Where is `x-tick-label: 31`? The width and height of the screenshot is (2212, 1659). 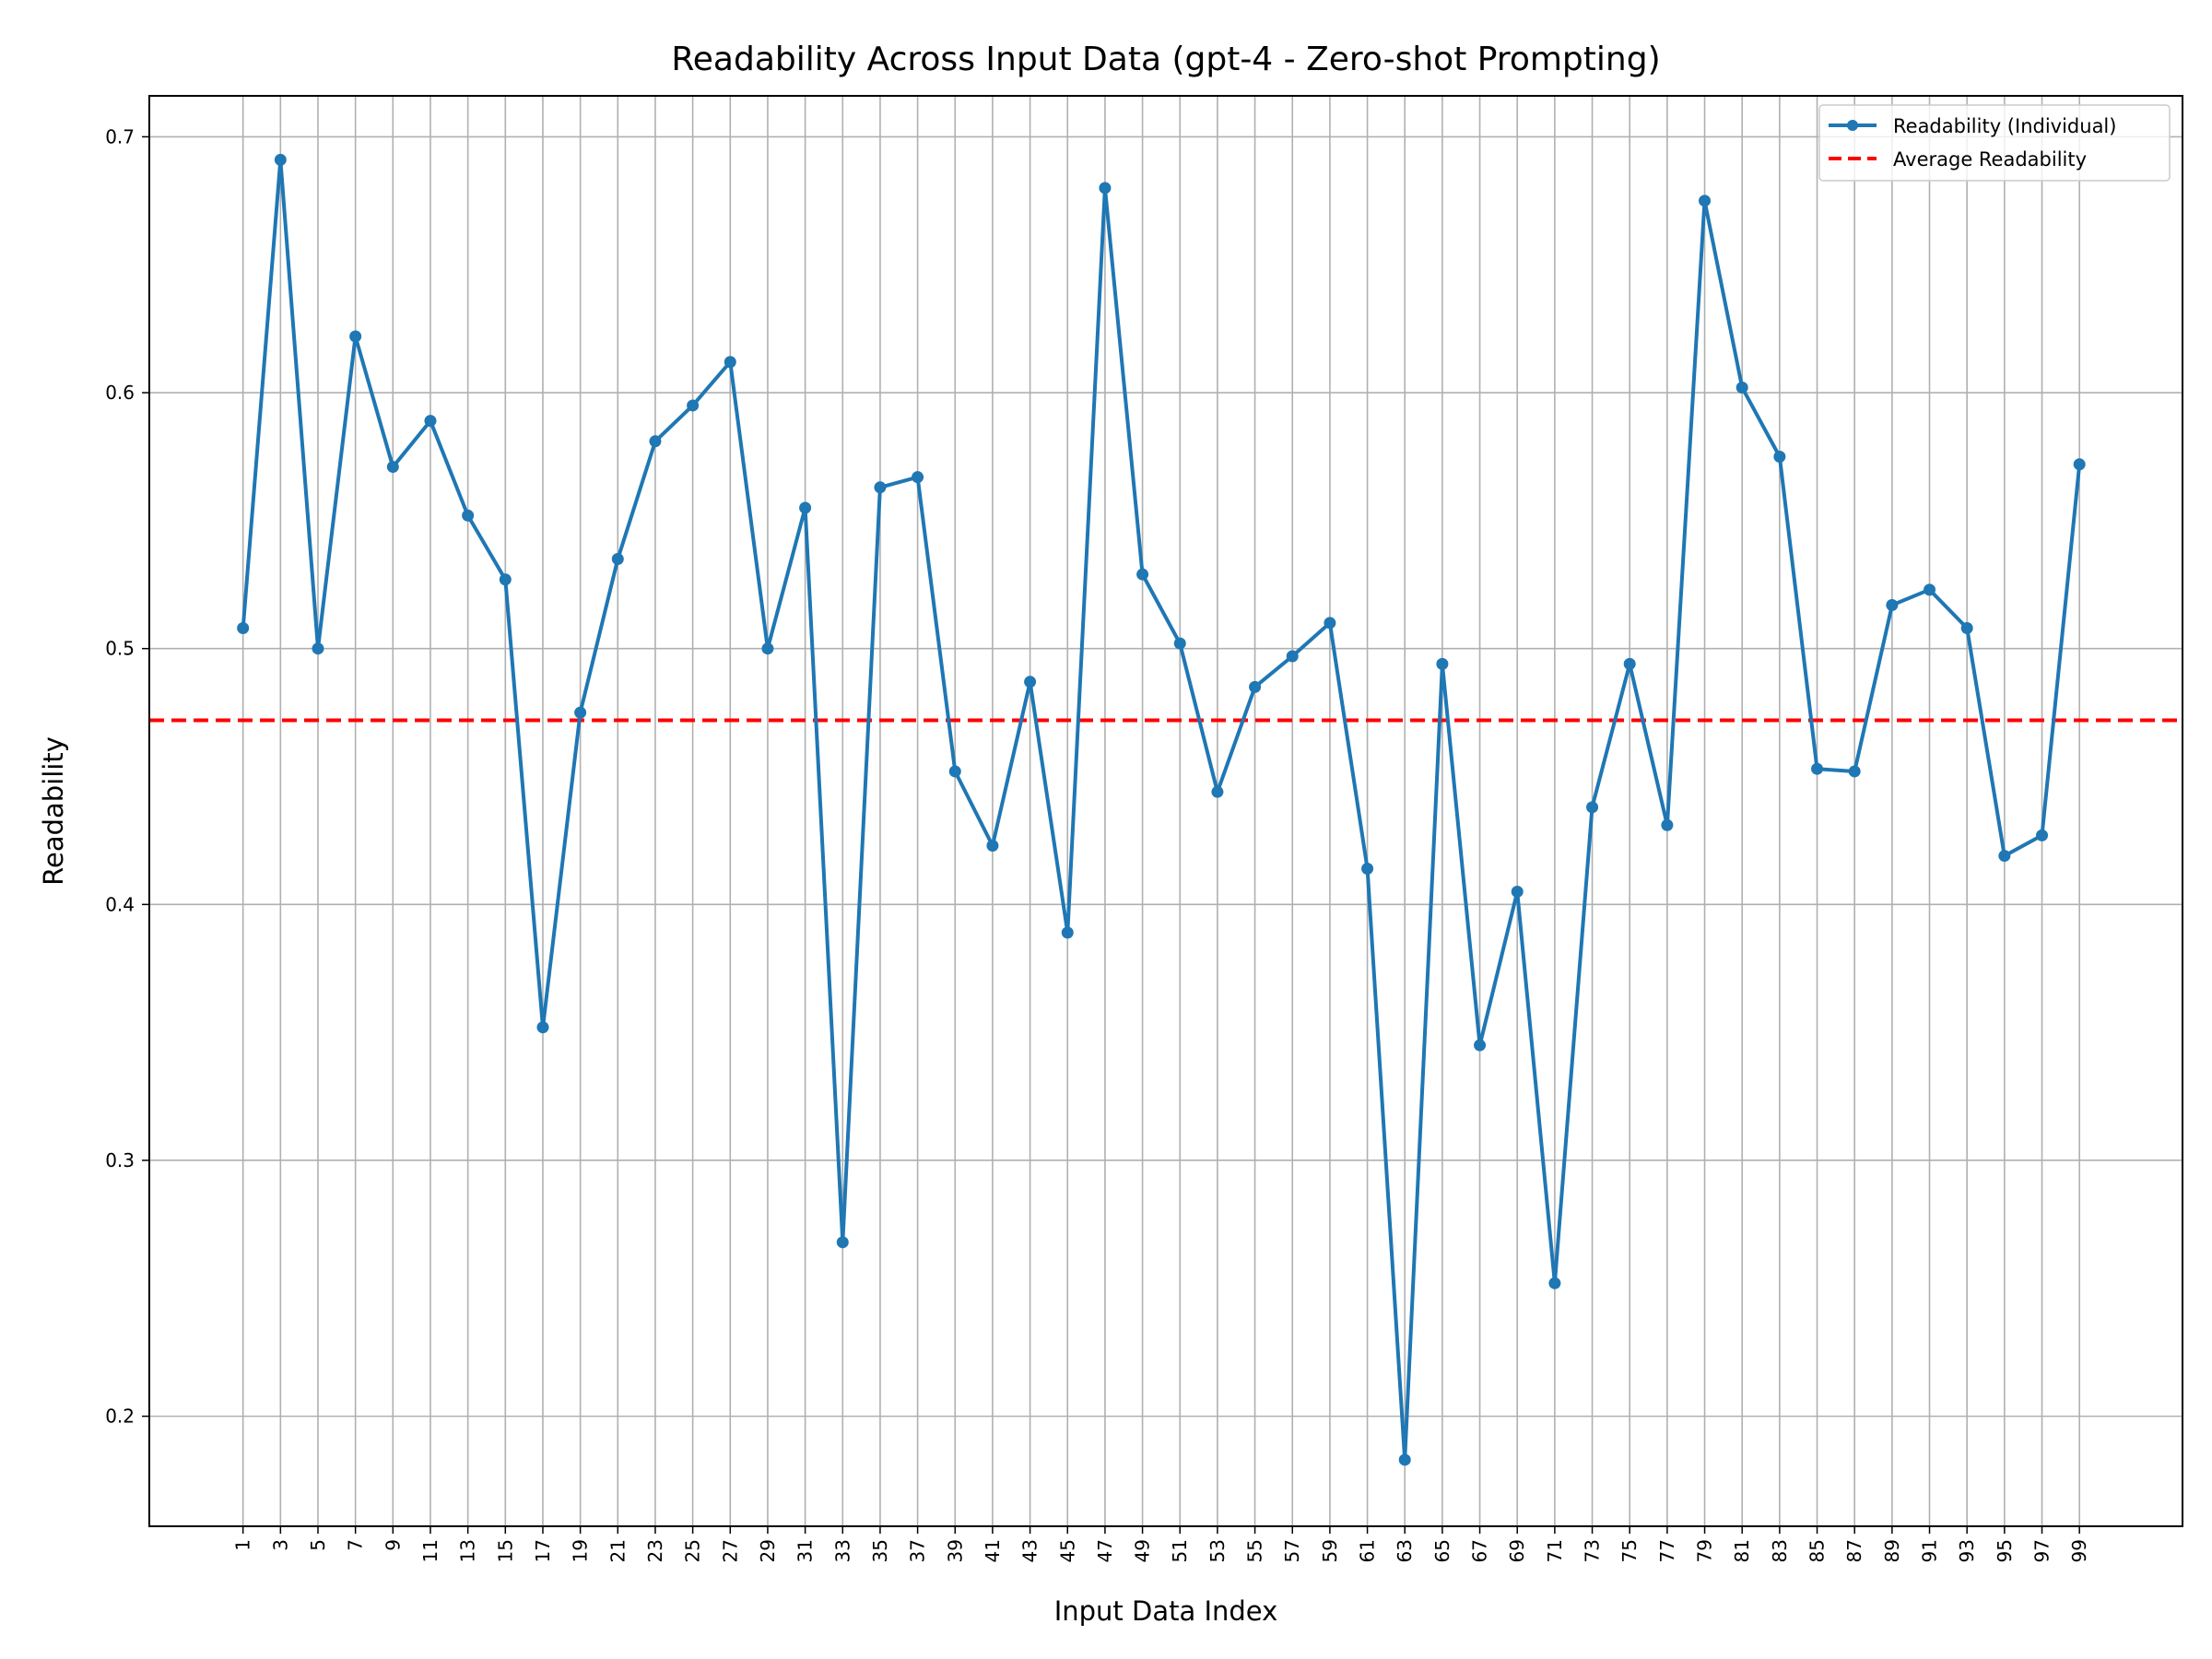 x-tick-label: 31 is located at coordinates (805, 1550).